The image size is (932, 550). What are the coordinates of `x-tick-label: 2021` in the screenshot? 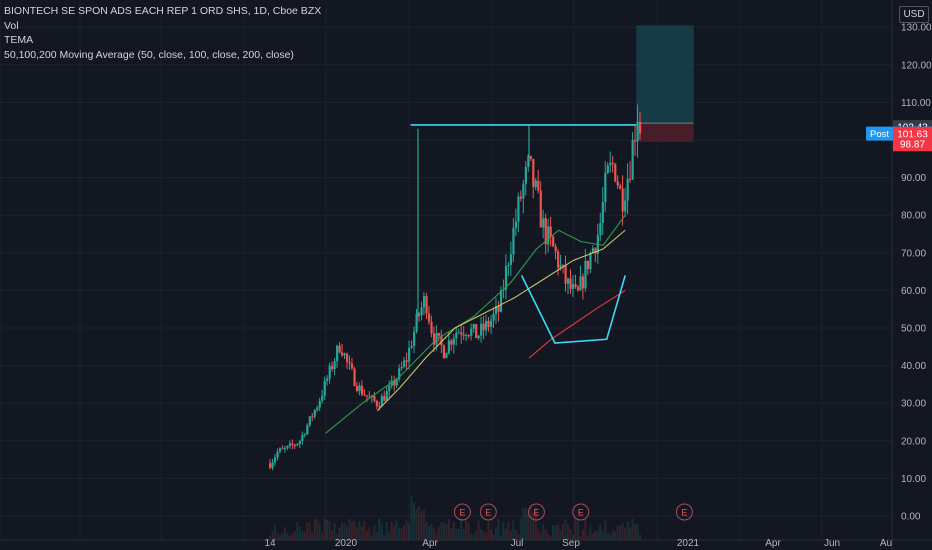 It's located at (688, 543).